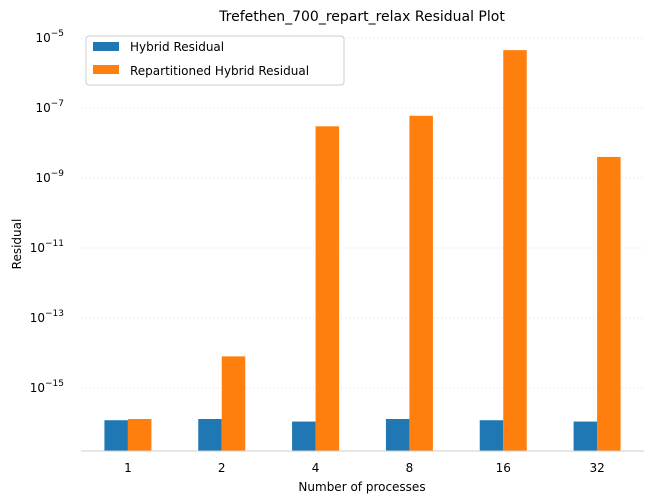  Describe the element at coordinates (106, 46) in the screenshot. I see `legend-swatch-hybrid` at that location.